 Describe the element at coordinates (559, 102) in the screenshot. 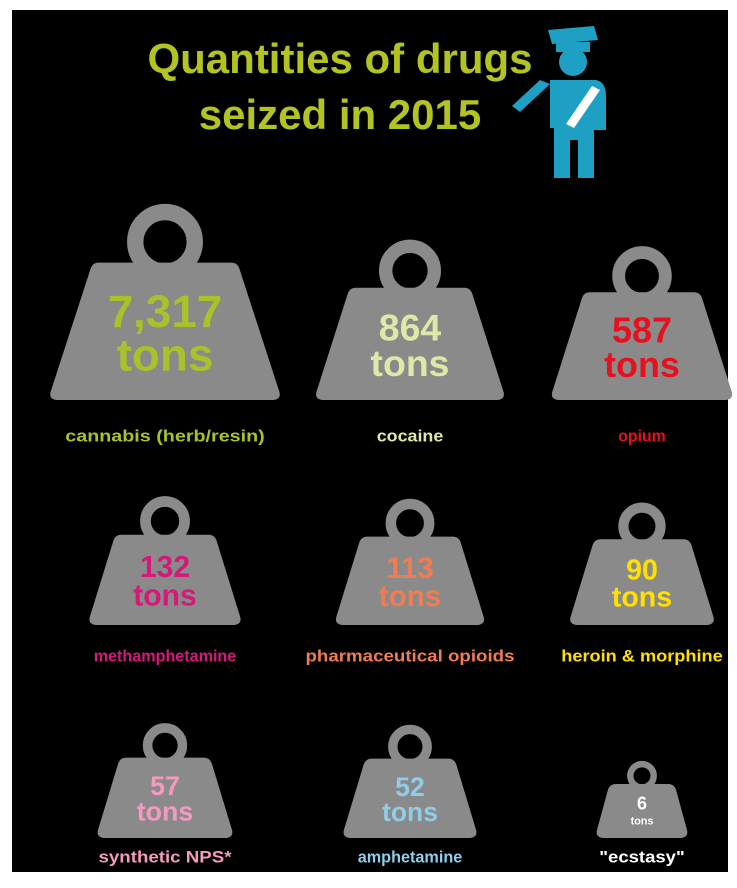

I see `police-icon` at that location.